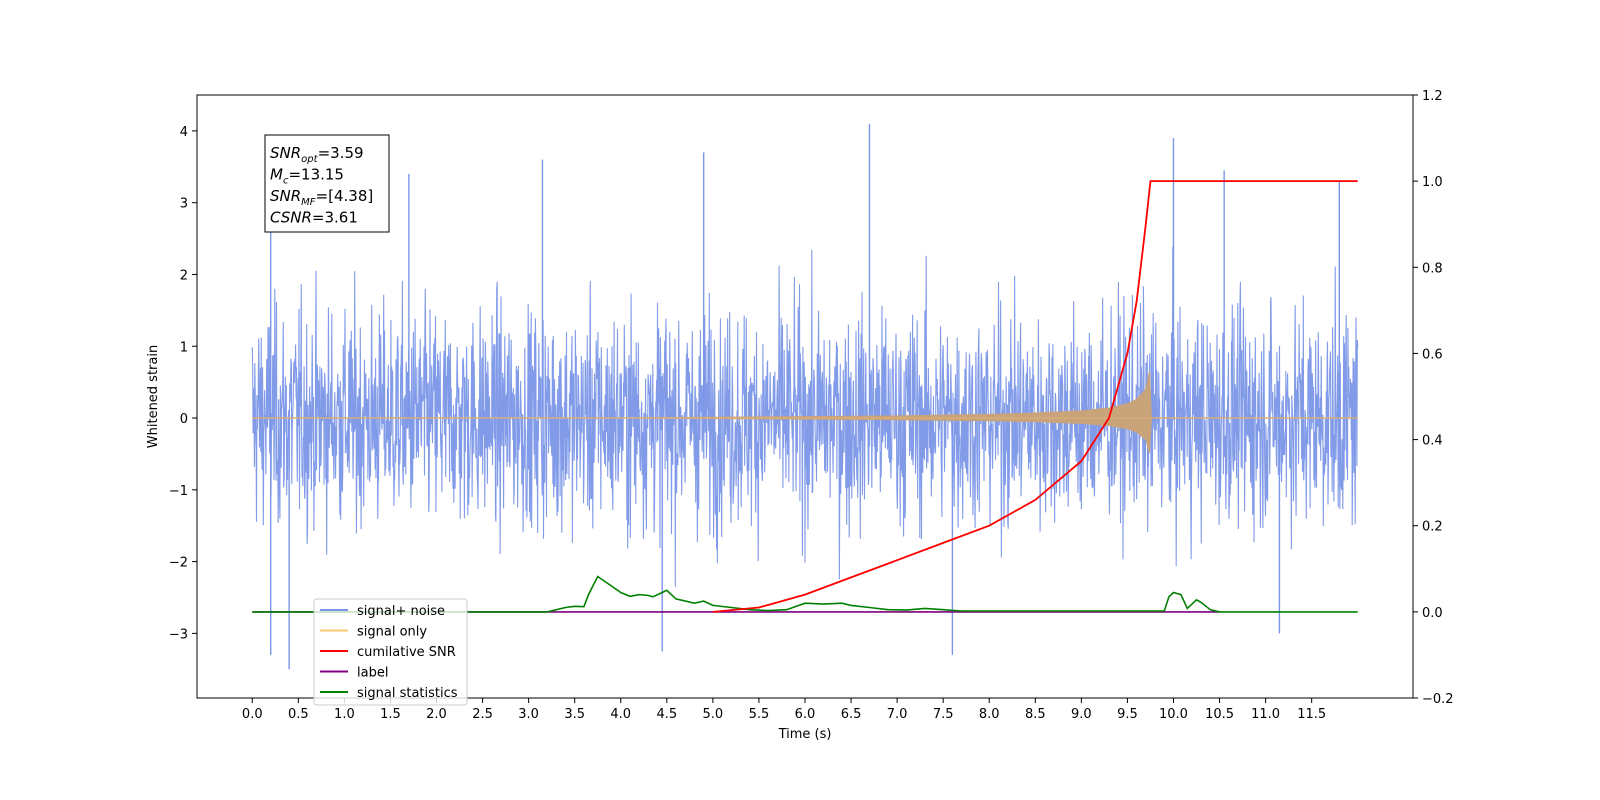 This screenshot has width=1600, height=800. Describe the element at coordinates (620, 714) in the screenshot. I see `x-tick-label: 4.0` at that location.